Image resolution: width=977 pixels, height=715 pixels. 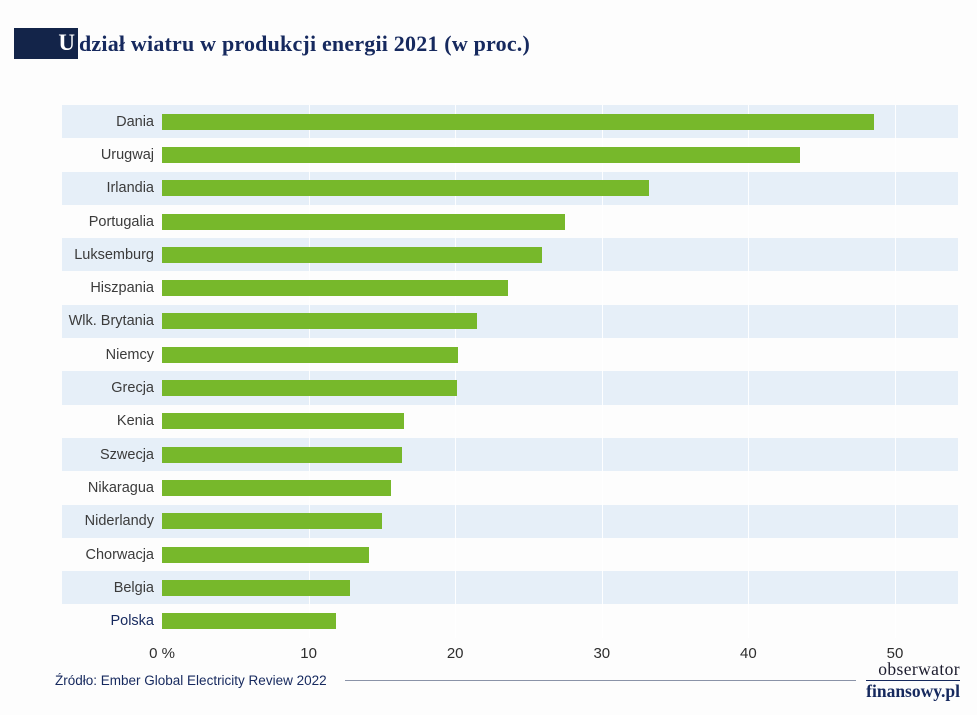 I want to click on chart-row: Polska, so click(x=510, y=620).